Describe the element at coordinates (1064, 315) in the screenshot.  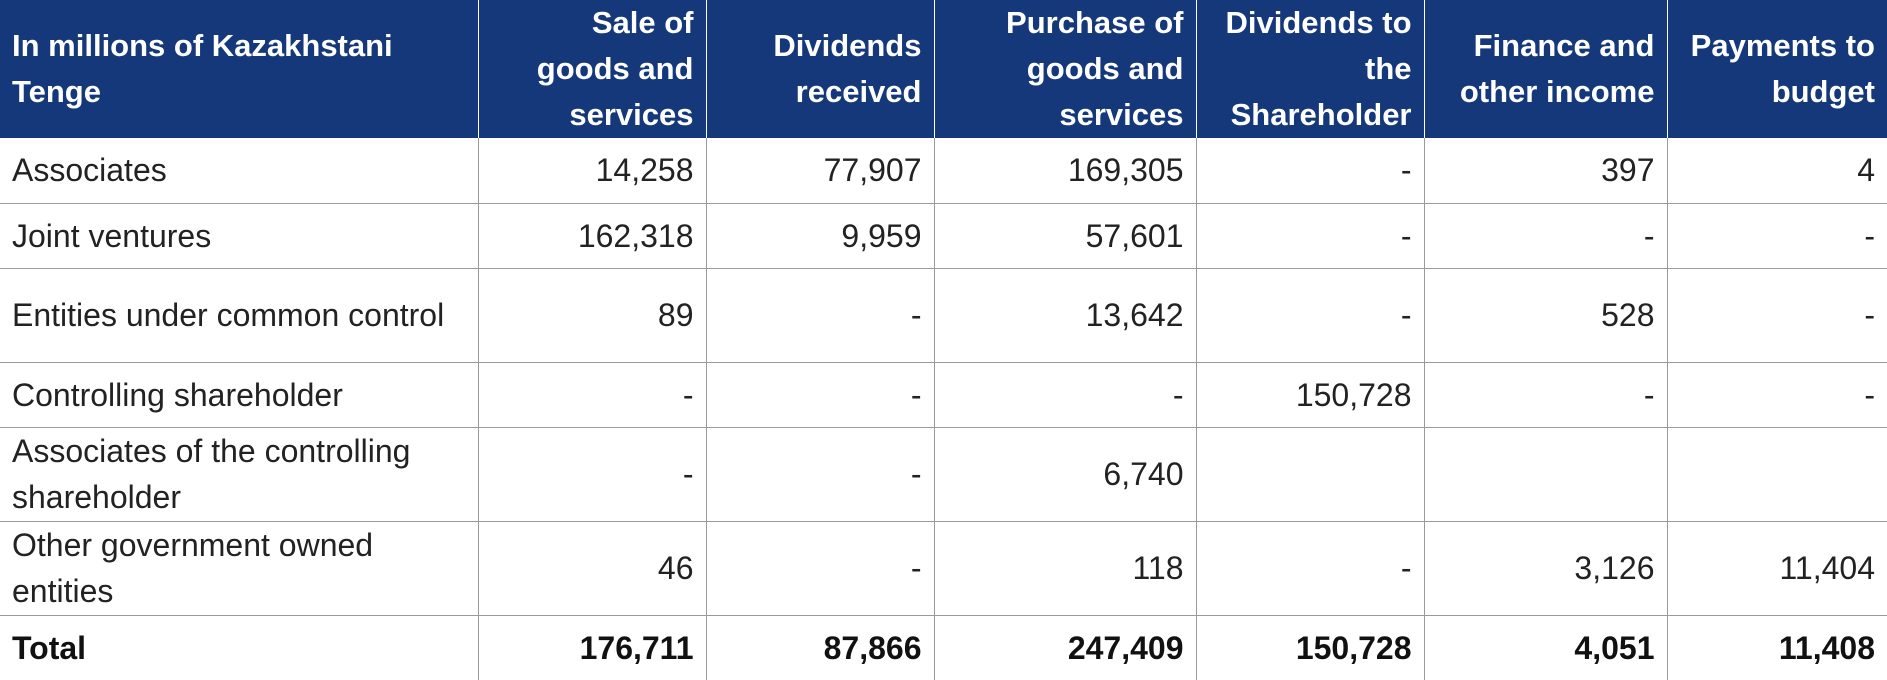
I see `table-cell: 13,642` at that location.